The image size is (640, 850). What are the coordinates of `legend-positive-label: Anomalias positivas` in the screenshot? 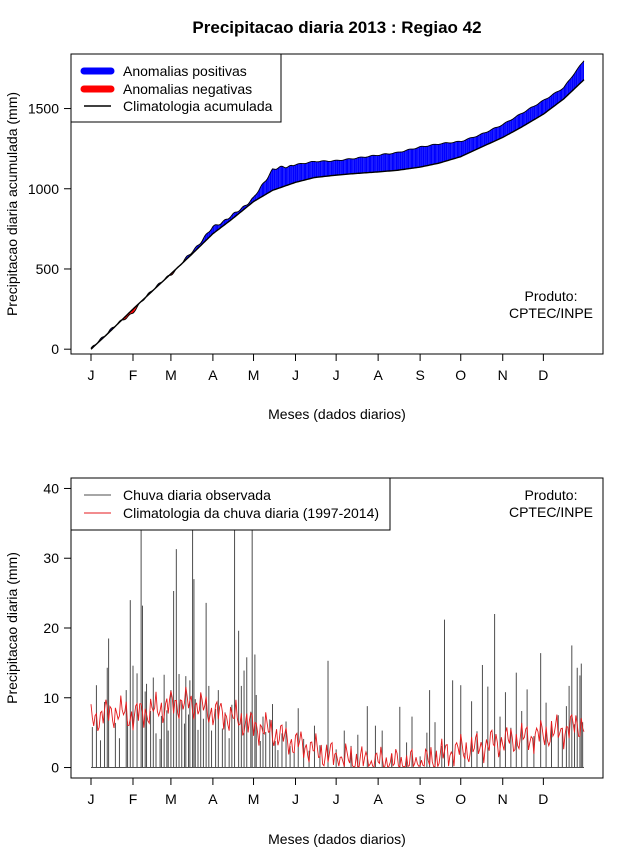 It's located at (185, 71).